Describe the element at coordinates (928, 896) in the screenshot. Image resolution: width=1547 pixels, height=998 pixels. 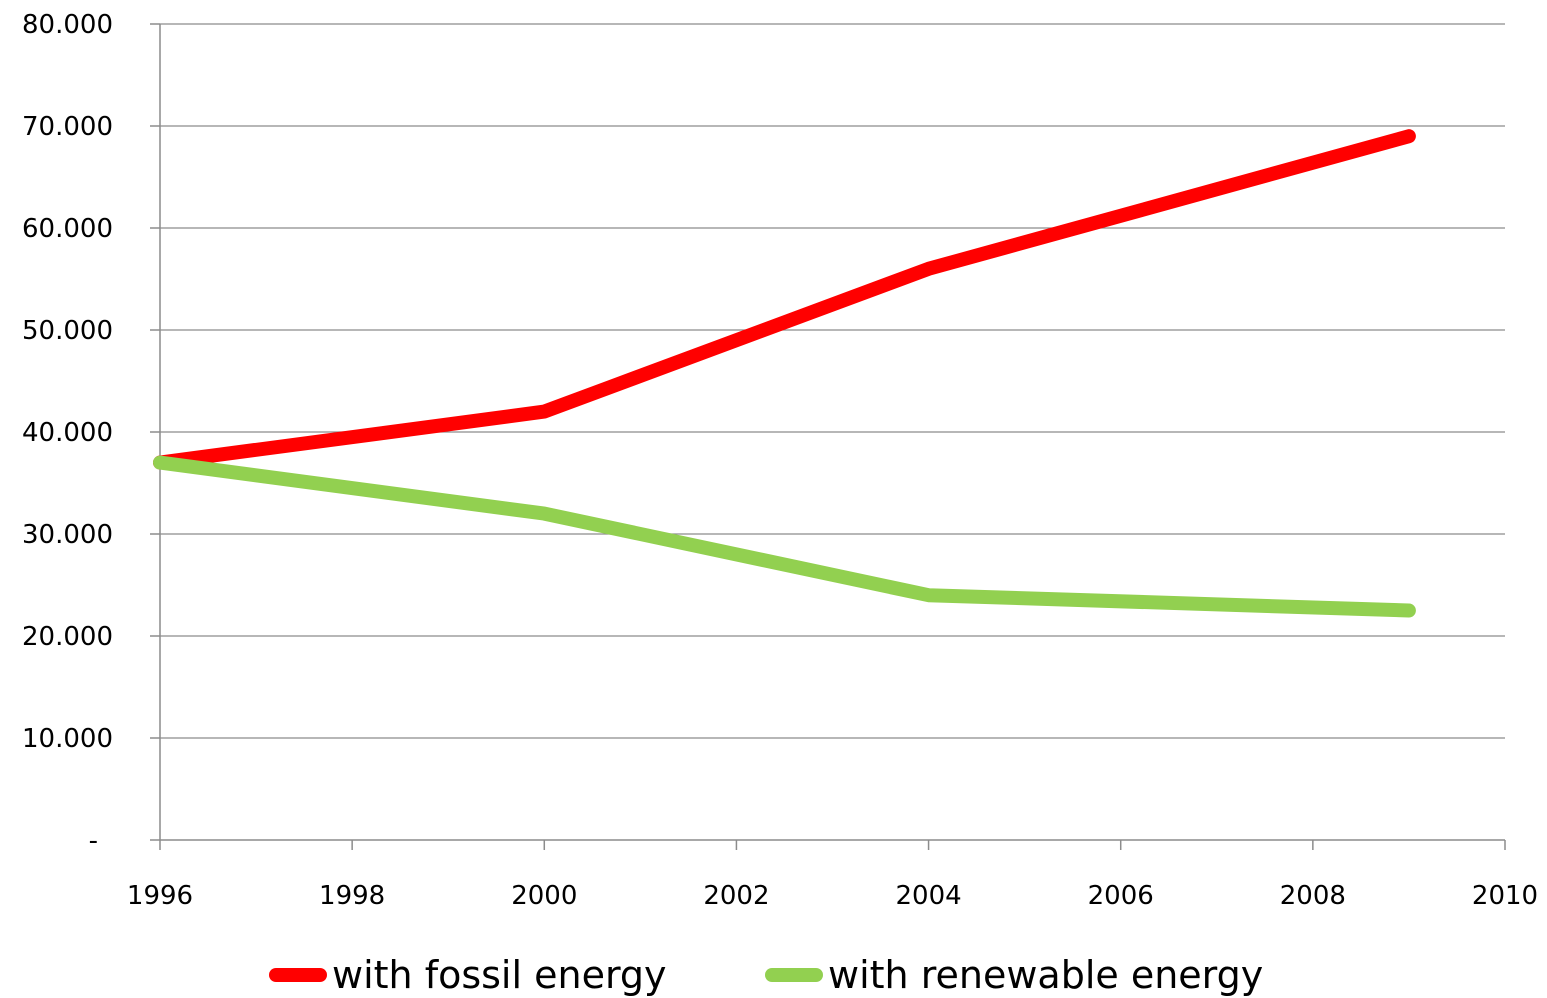
I see `x-tick-label: 2004` at that location.